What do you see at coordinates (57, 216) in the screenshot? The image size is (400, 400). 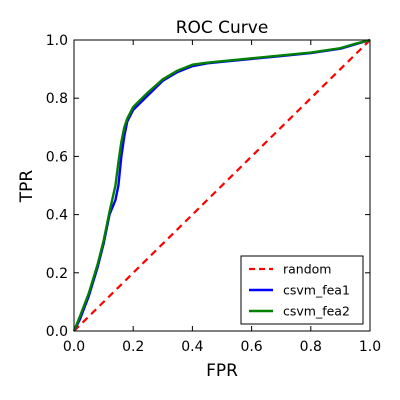 I see `y-tick-label: 0.4` at bounding box center [57, 216].